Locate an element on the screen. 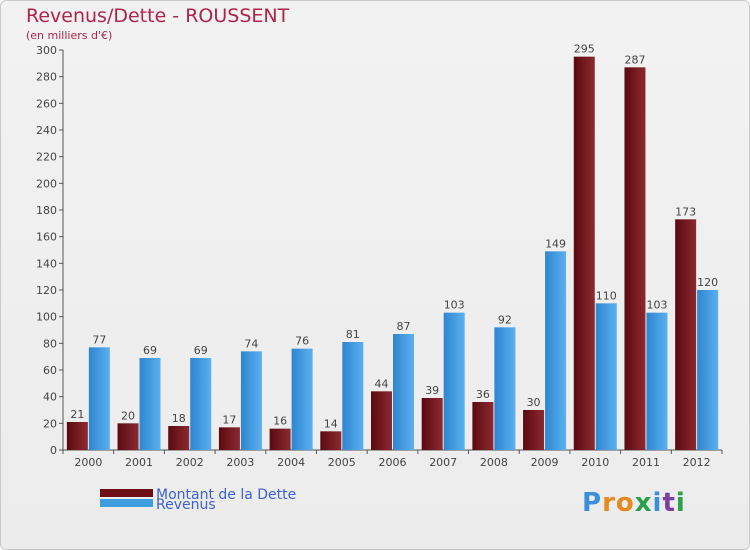 The width and height of the screenshot is (750, 550). y-tick-label: 60 is located at coordinates (50, 370).